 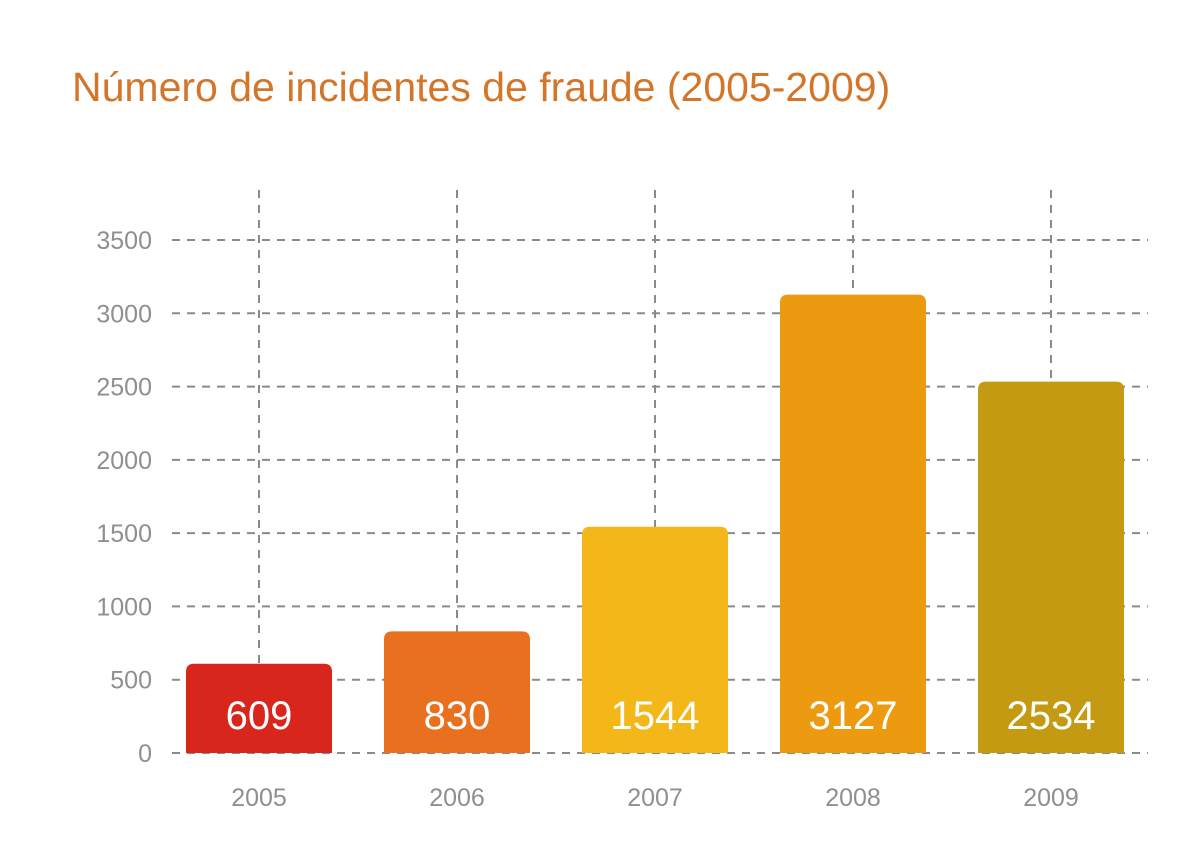 What do you see at coordinates (853, 523) in the screenshot?
I see `bar-2008` at bounding box center [853, 523].